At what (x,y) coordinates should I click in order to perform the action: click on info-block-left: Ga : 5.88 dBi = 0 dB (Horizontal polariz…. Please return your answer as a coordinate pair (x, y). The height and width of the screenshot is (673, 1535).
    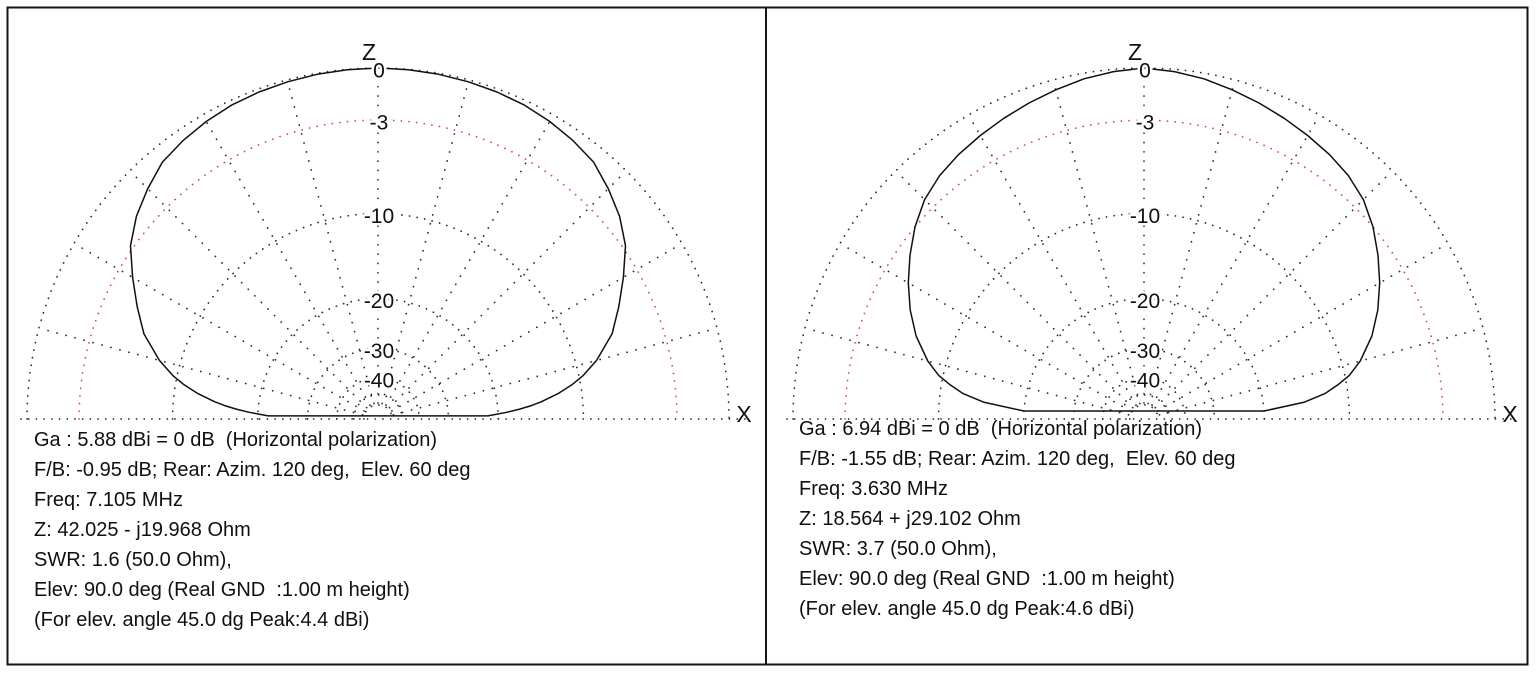
    Looking at the image, I should click on (252, 530).